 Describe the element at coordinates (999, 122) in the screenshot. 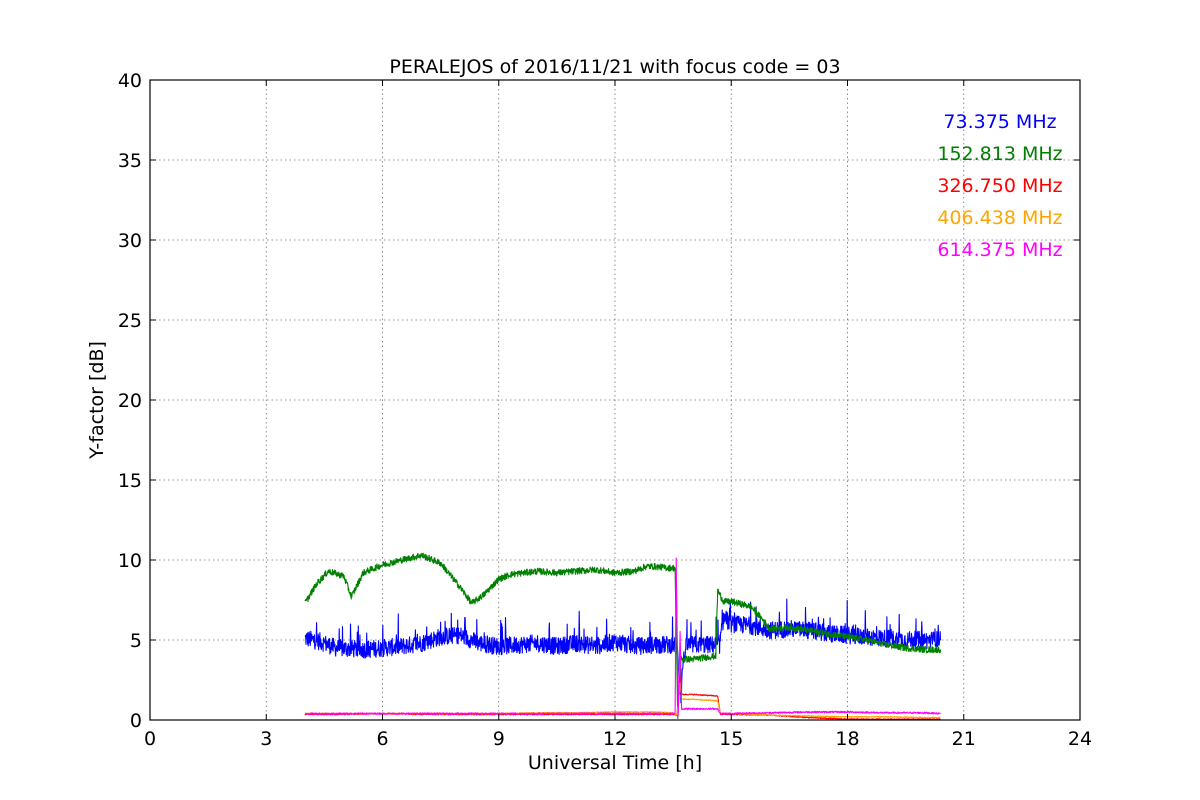

I see `legend-entry: 73.375 MHz` at that location.